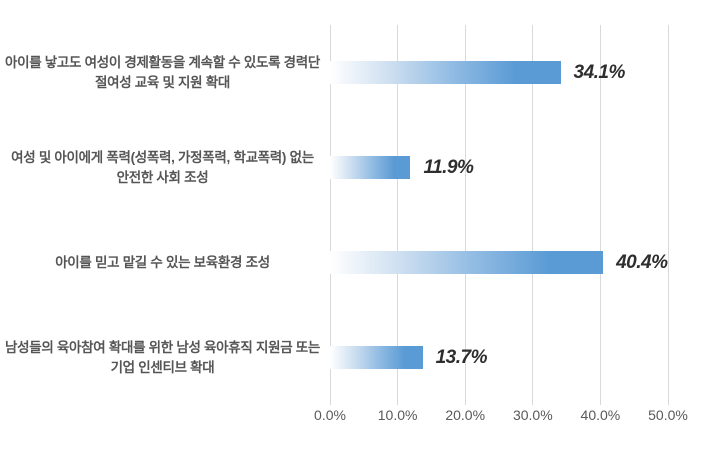  What do you see at coordinates (499, 357) in the screenshot?
I see `bar-track: 13.7%` at bounding box center [499, 357].